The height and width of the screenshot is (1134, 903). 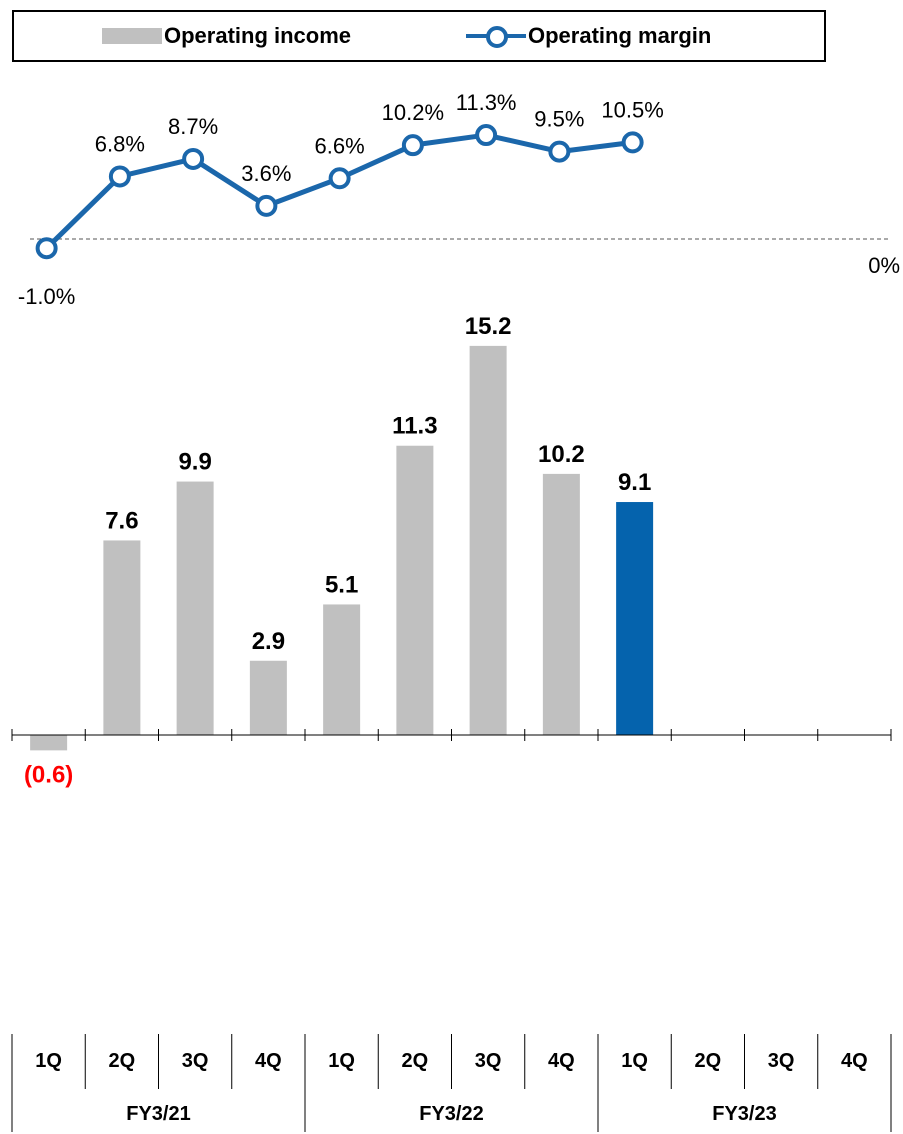 I want to click on income-bar-label: 2.9, so click(x=268, y=641).